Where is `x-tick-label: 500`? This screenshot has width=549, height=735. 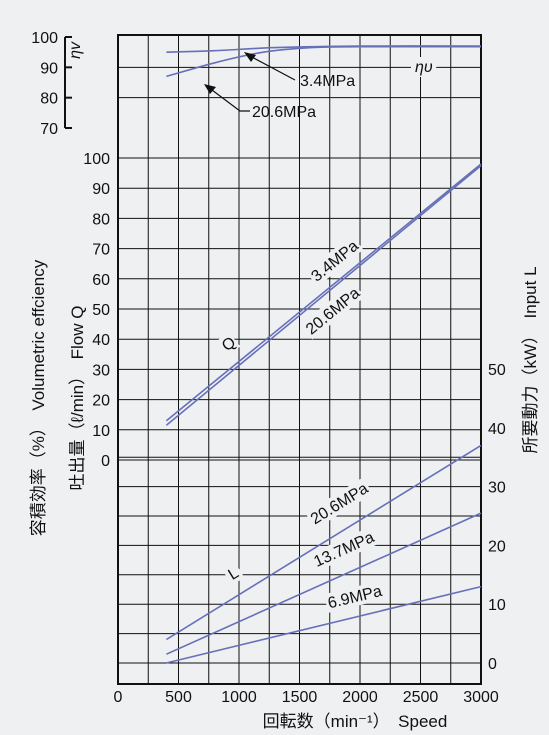
x-tick-label: 500 is located at coordinates (178, 697).